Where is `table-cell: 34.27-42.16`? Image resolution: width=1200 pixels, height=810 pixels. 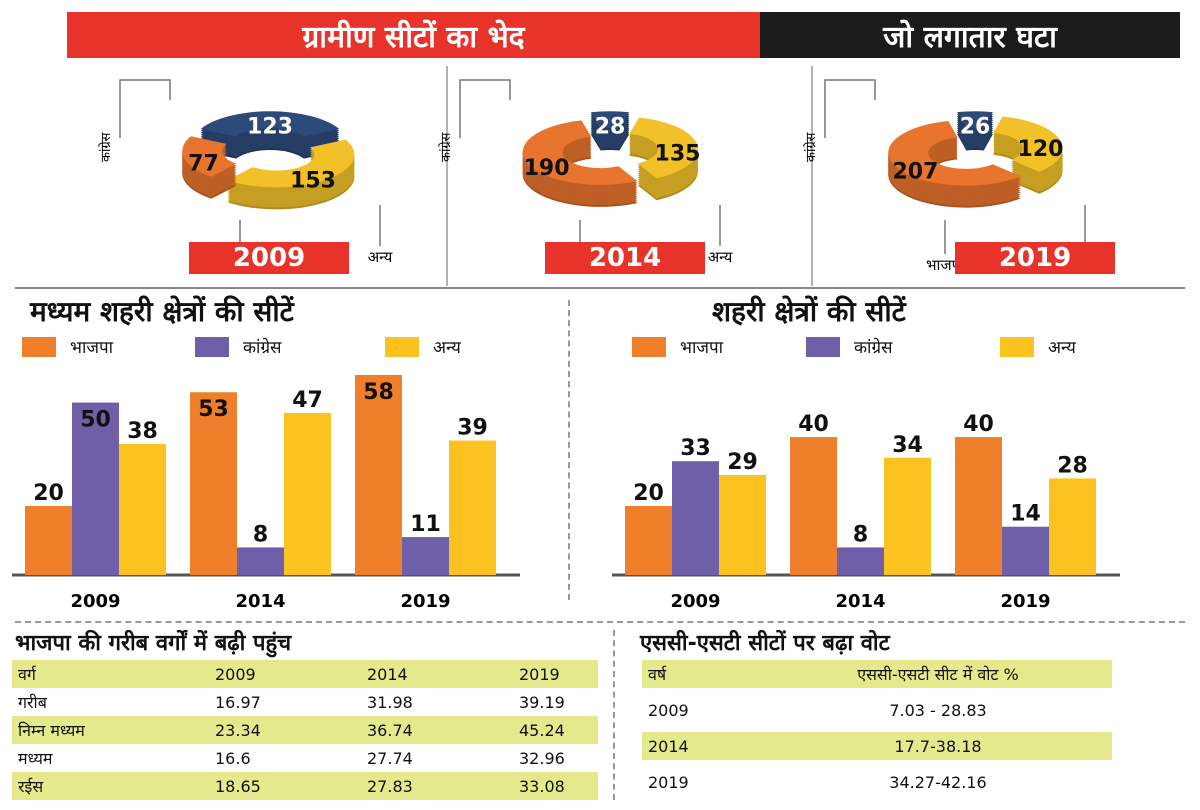
table-cell: 34.27-42.16 is located at coordinates (938, 782).